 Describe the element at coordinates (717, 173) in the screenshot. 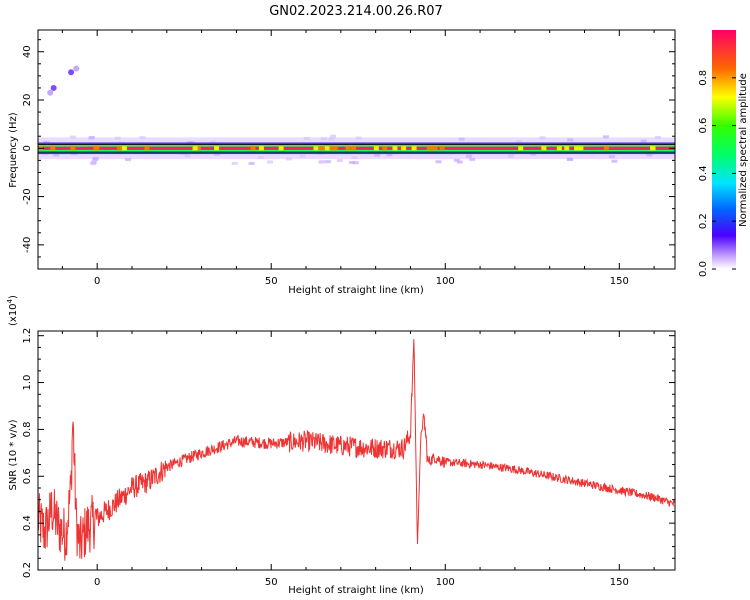

I see `colorbar-ticks: 0.0 0.2 0.4 0.6 0.8` at that location.